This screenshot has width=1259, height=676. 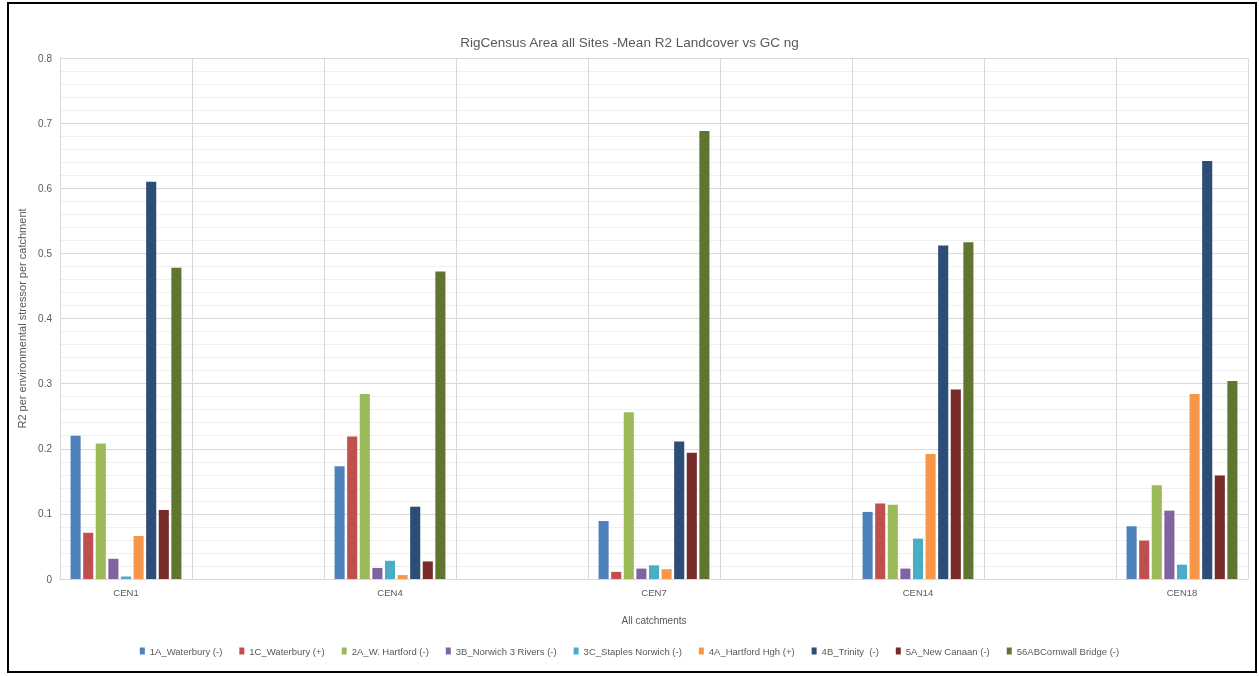 I want to click on y-tick-label: 0, so click(x=49, y=579).